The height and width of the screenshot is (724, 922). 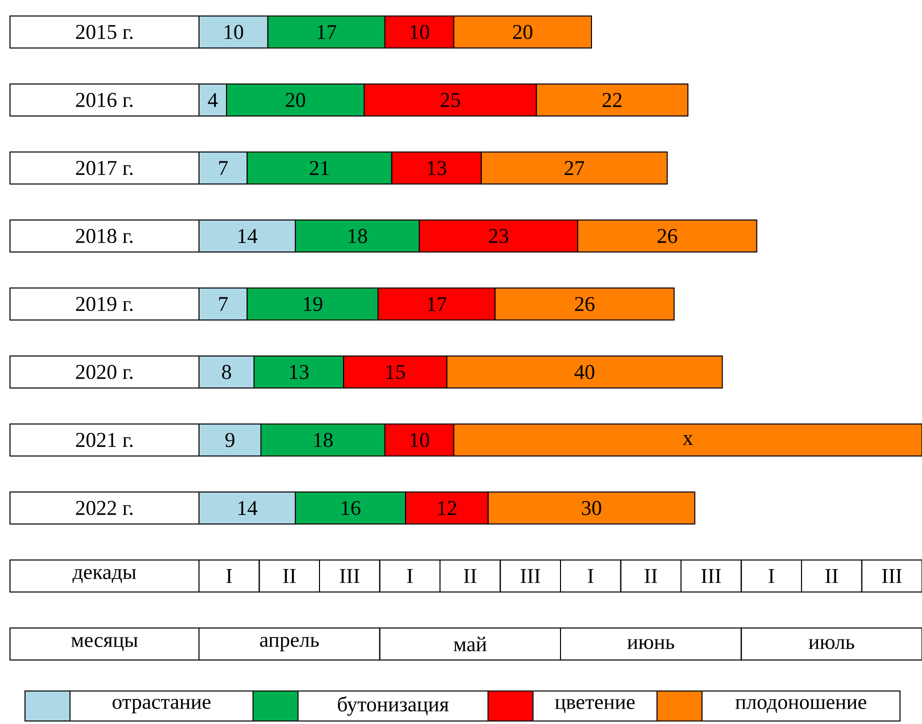 I want to click on x-axis-title: декады, so click(x=104, y=576).